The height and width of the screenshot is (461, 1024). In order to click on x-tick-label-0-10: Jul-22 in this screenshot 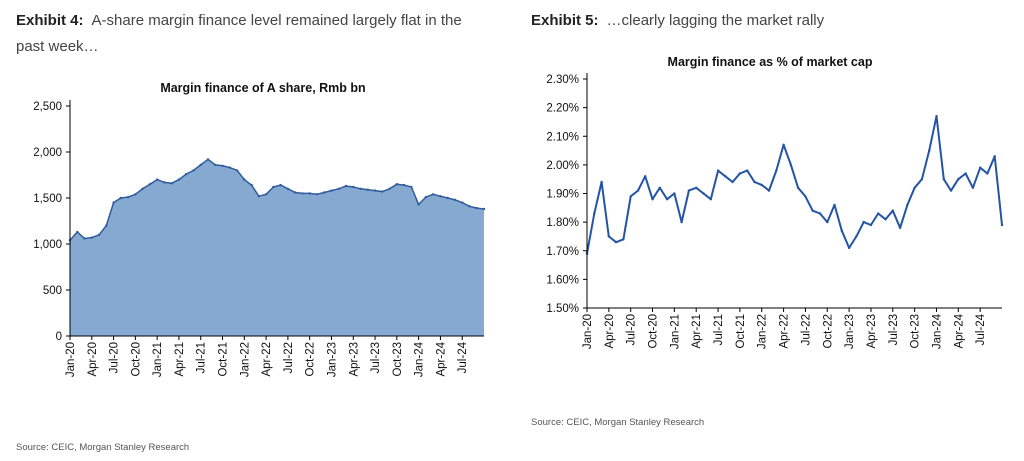, I will do `click(289, 357)`.